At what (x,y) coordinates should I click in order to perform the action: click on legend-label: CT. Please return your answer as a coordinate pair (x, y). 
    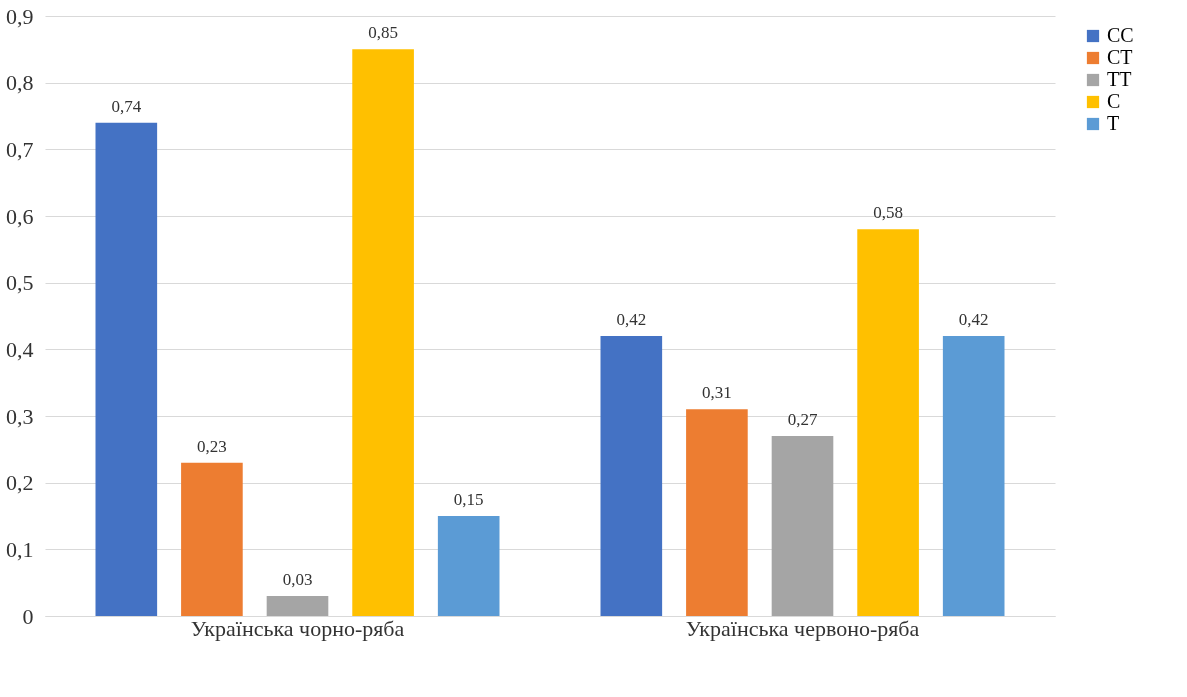
    Looking at the image, I should click on (1120, 57).